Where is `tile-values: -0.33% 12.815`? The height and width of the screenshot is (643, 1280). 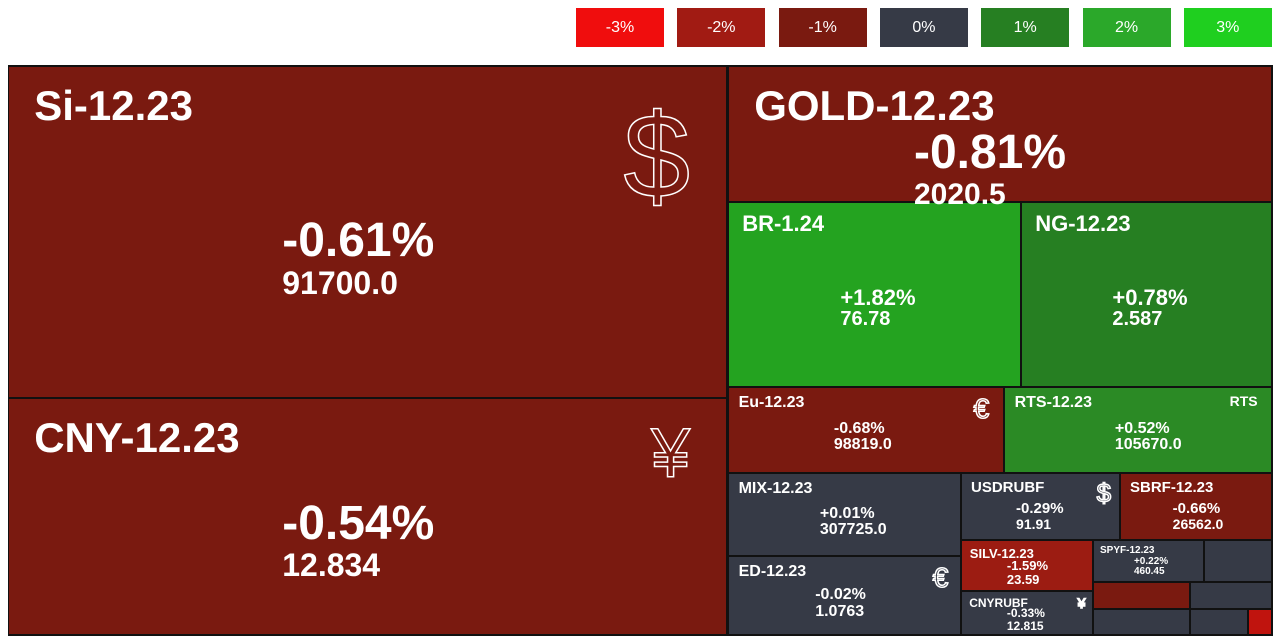
tile-values: -0.33% 12.815 is located at coordinates (1026, 619).